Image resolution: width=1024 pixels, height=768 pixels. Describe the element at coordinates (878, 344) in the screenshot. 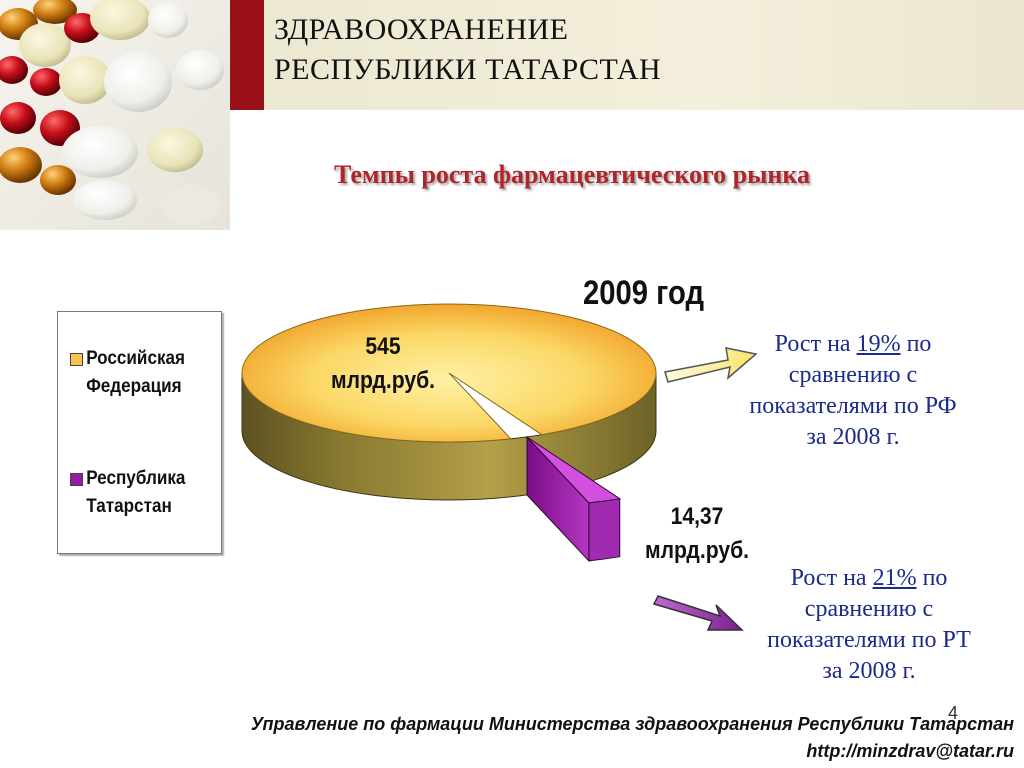

I see `growth-note-rf-percent: 19%` at that location.